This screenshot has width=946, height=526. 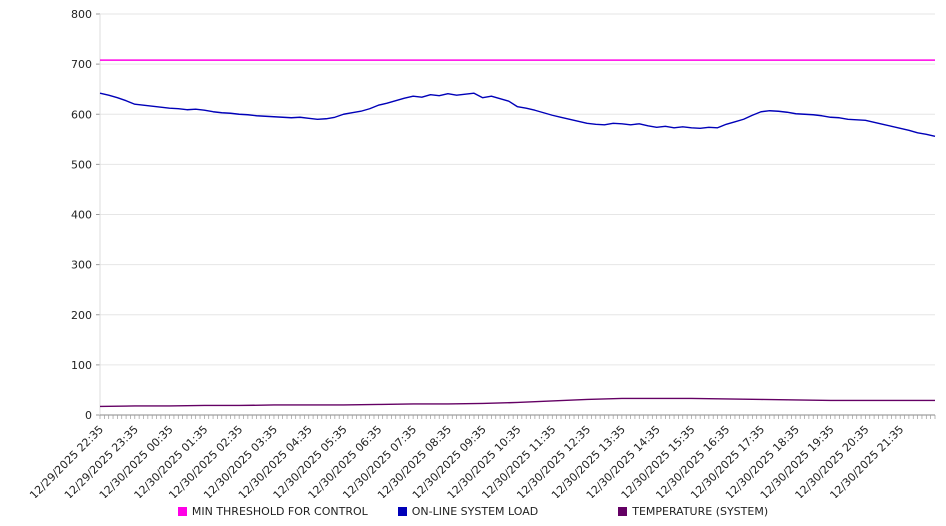 I want to click on y-tick-label: 400, so click(x=81, y=215).